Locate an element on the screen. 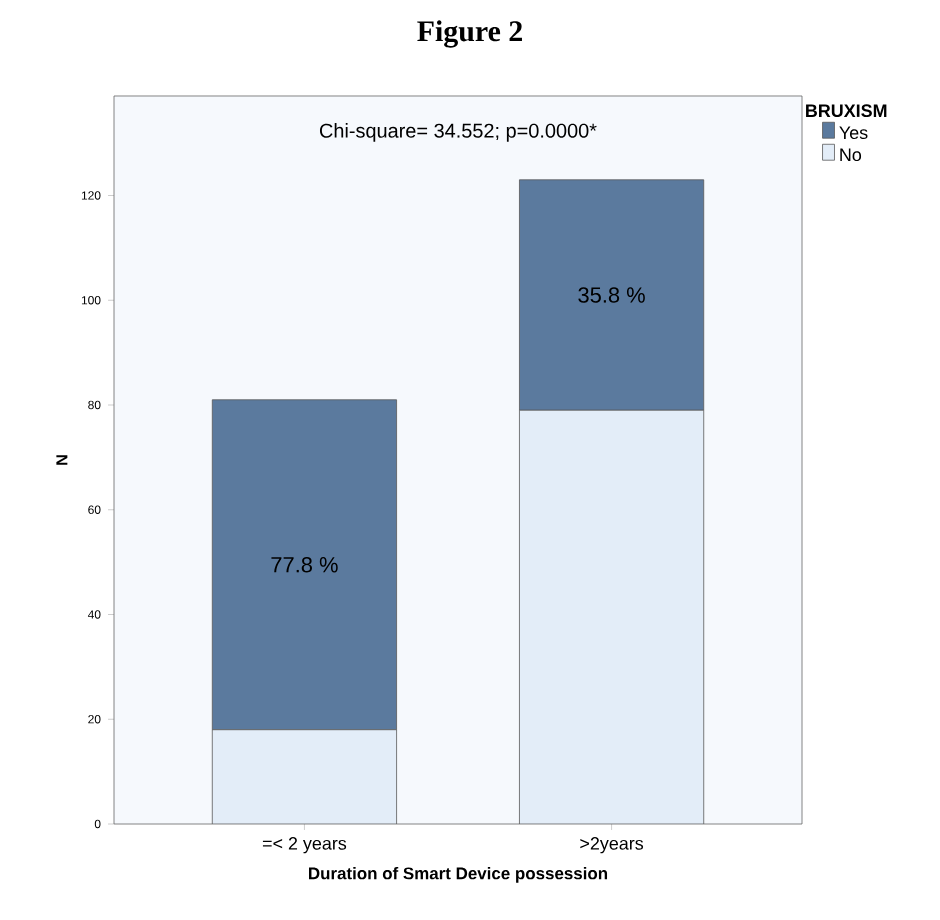 The image size is (940, 920). x-axis-title: Duration of Smart Device possession is located at coordinates (458, 874).